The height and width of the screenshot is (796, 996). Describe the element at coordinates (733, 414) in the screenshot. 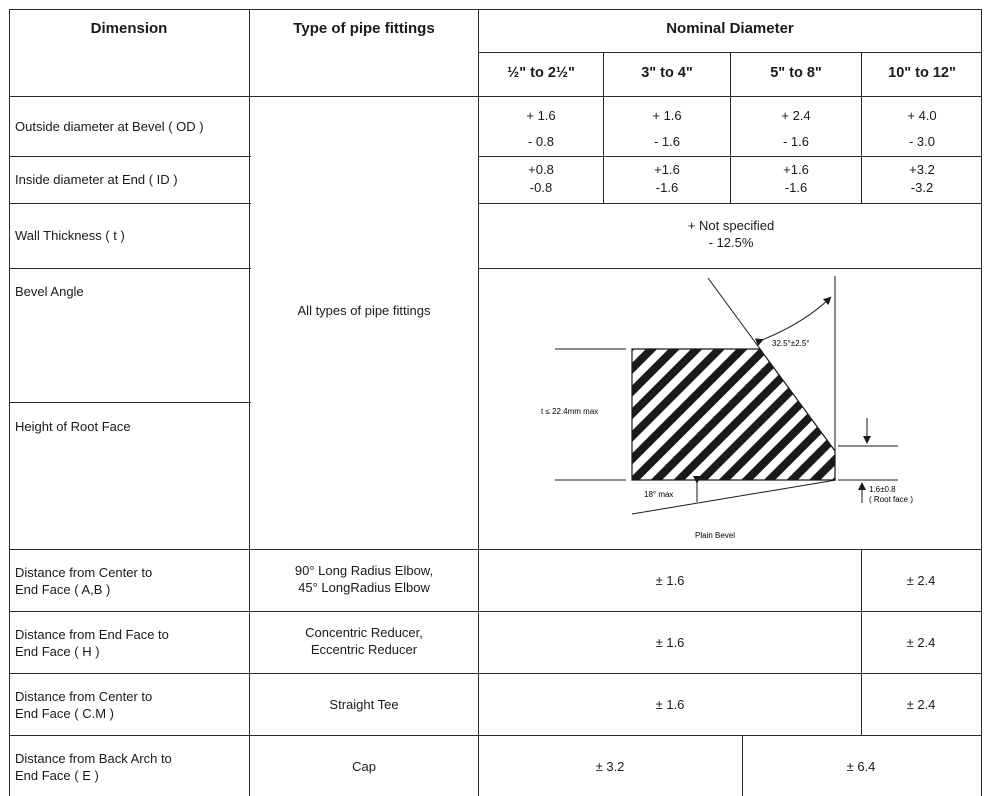

I see `bevel-section` at that location.